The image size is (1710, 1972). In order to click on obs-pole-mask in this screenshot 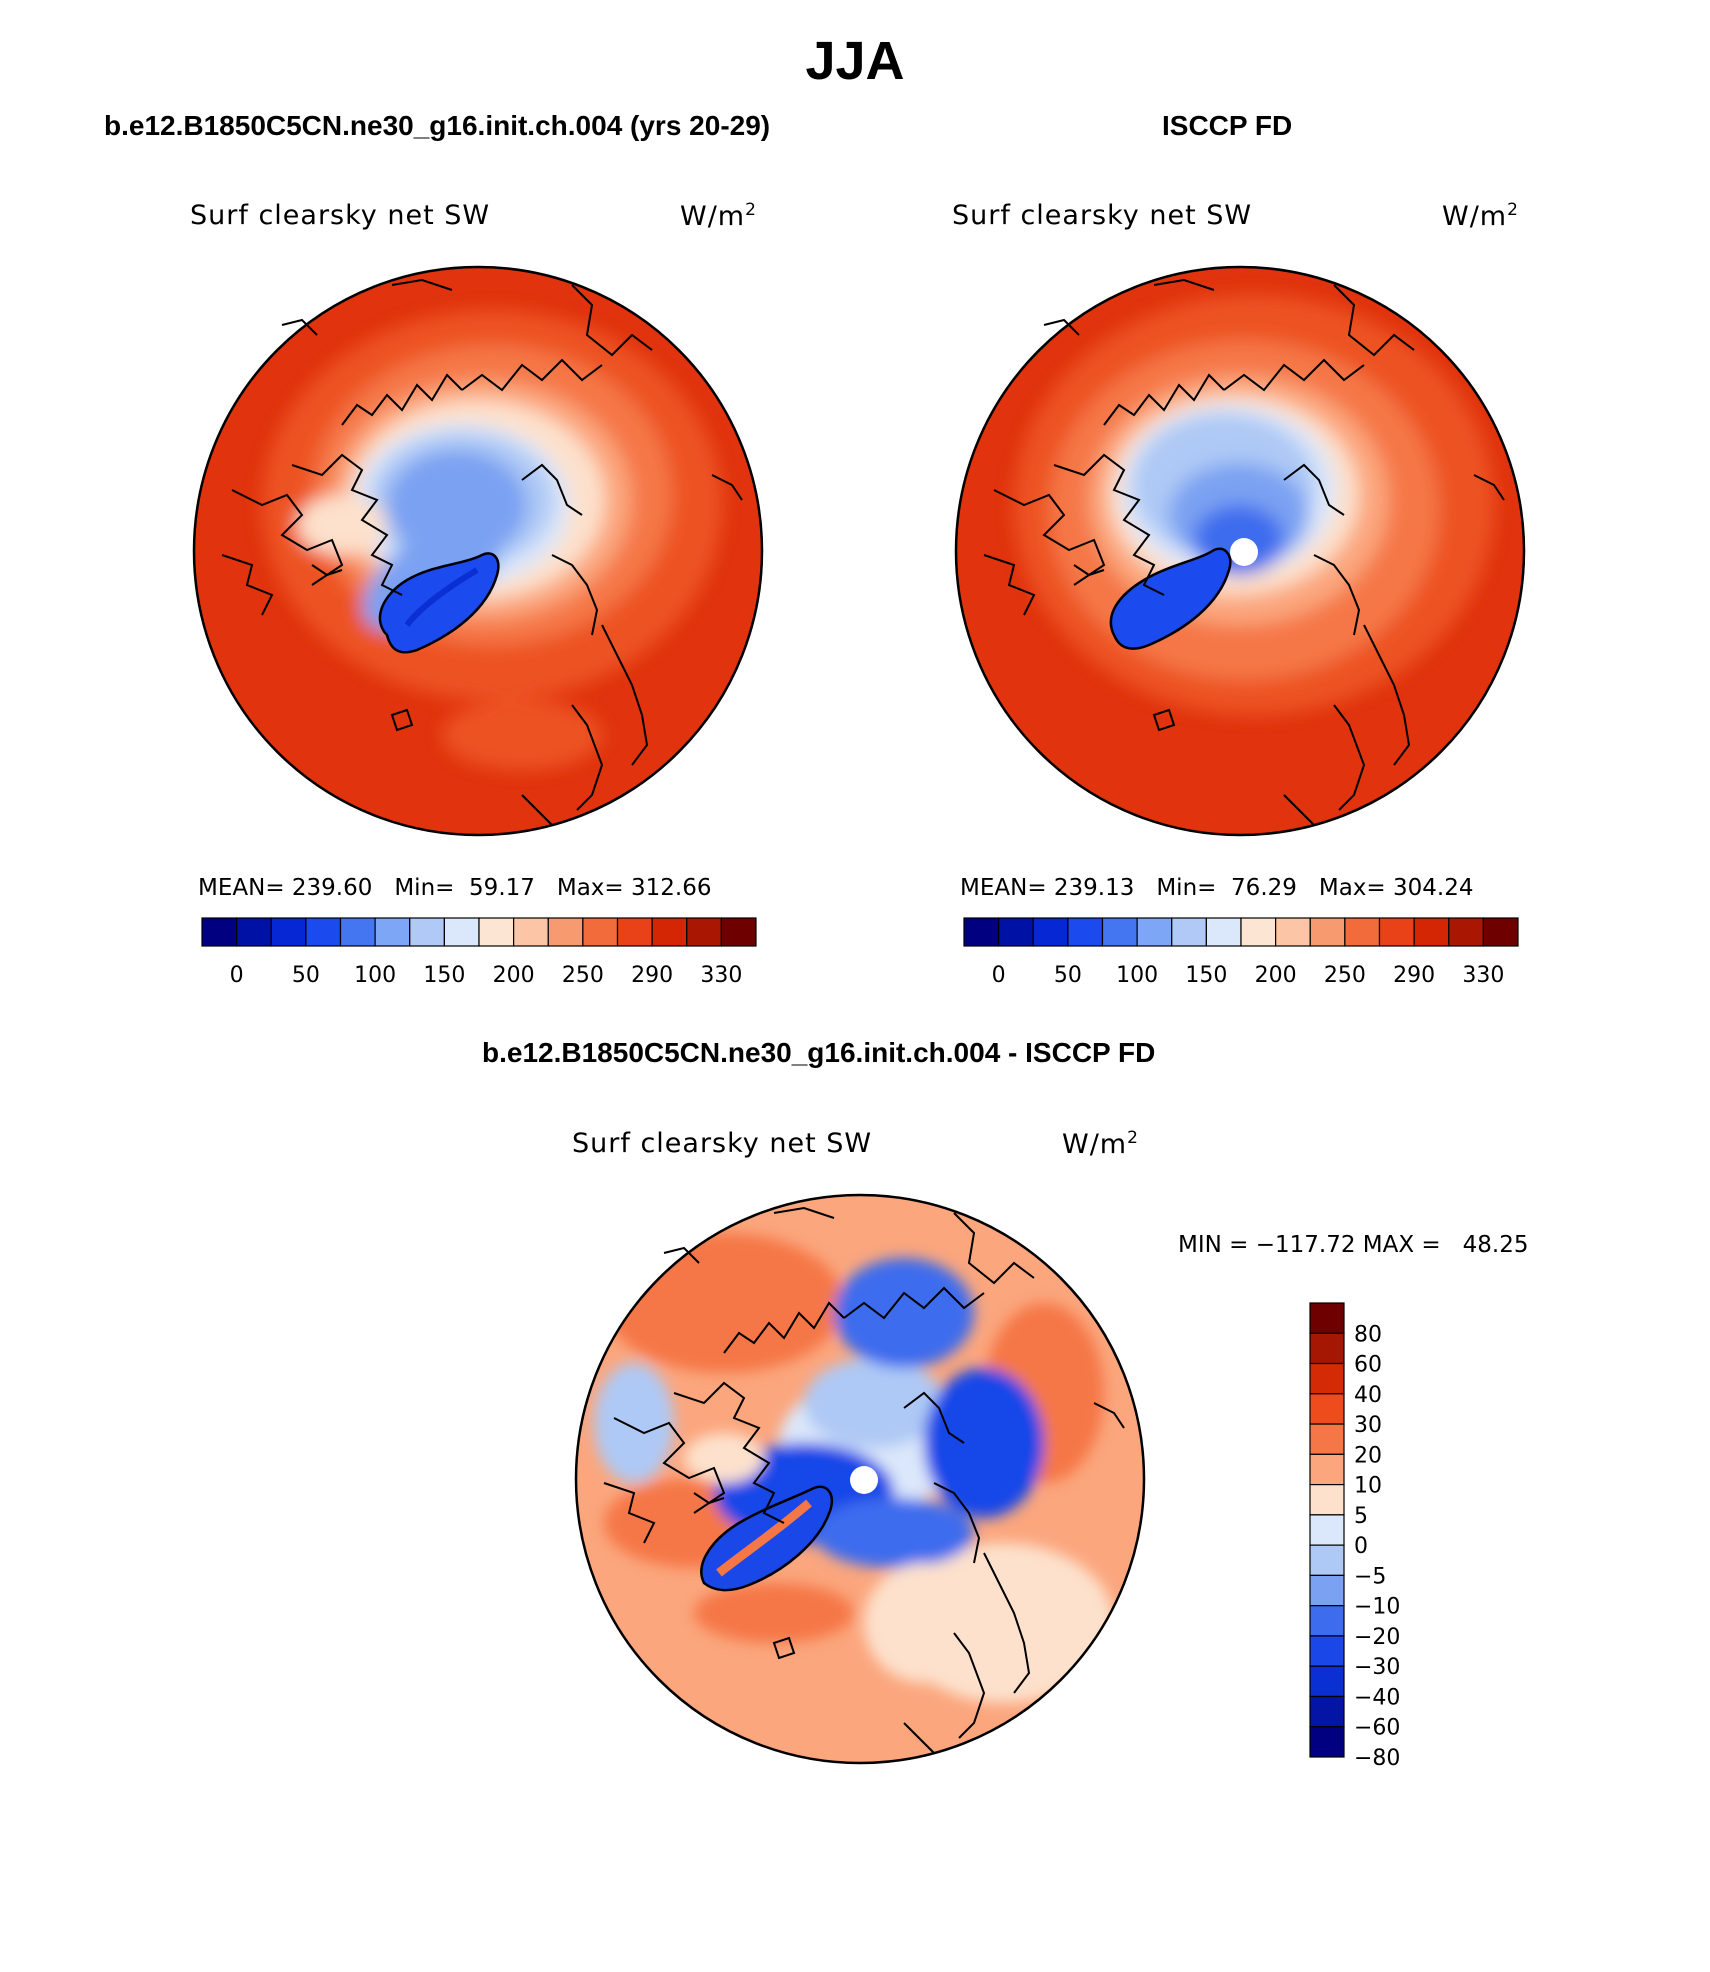, I will do `click(1244, 552)`.